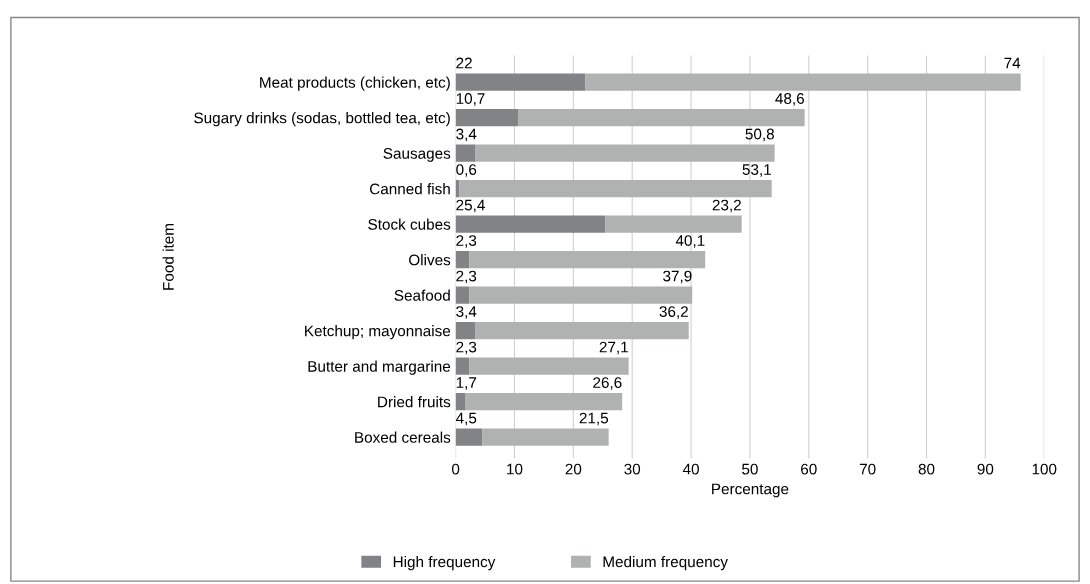  What do you see at coordinates (573, 469) in the screenshot?
I see `x-tick-label: 20` at bounding box center [573, 469].